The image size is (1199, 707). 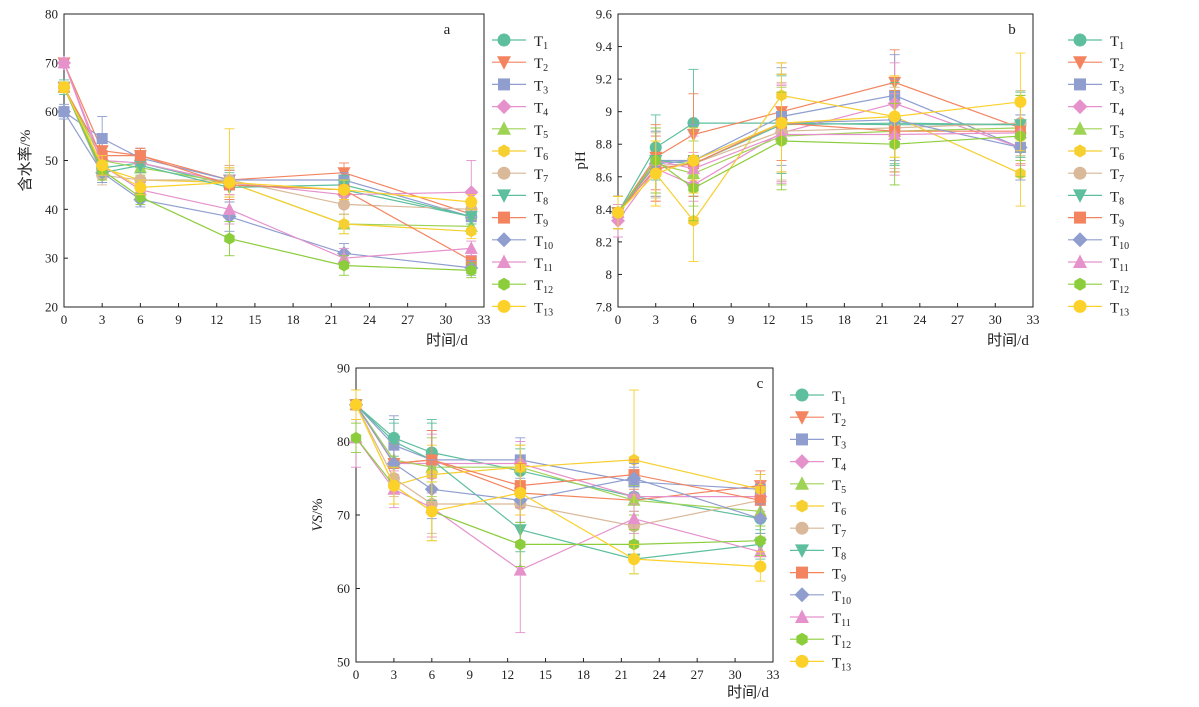 What do you see at coordinates (51, 62) in the screenshot?
I see `y-tick-label: 70` at bounding box center [51, 62].